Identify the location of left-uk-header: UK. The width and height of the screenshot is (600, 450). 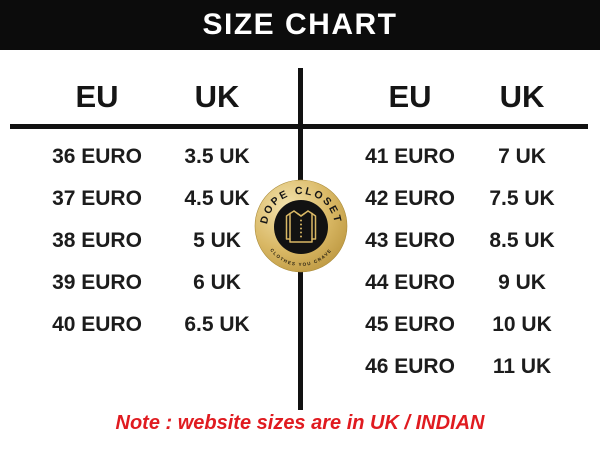
(217, 96).